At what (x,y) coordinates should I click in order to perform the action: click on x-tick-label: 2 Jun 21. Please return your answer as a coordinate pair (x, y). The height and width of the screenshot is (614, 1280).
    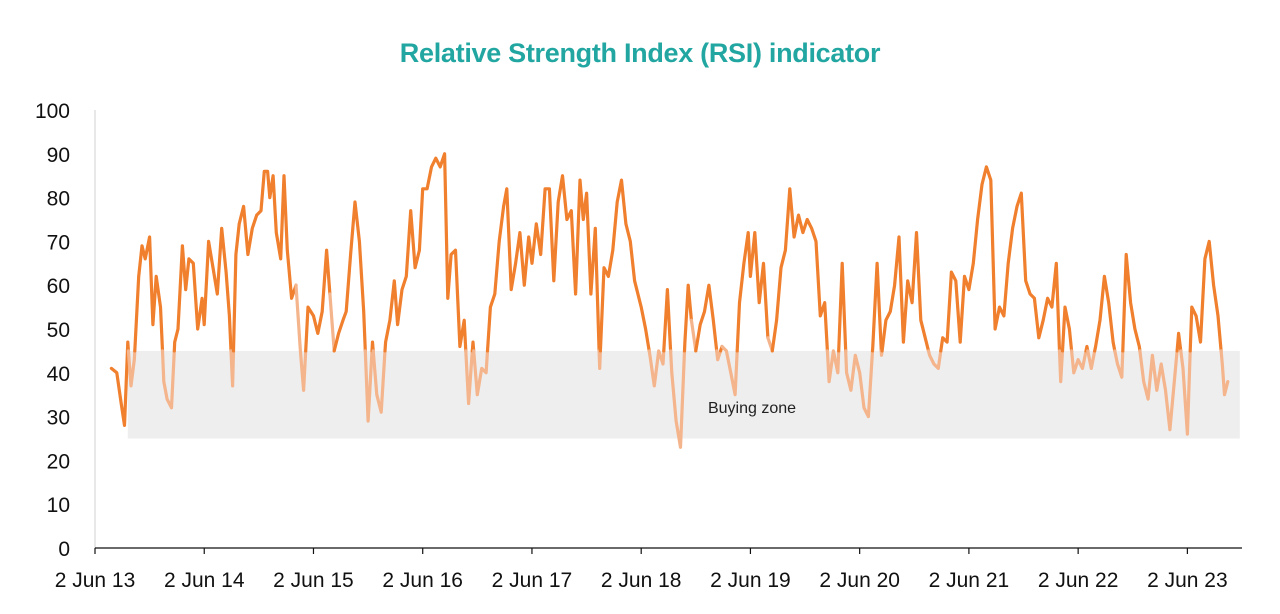
    Looking at the image, I should click on (969, 580).